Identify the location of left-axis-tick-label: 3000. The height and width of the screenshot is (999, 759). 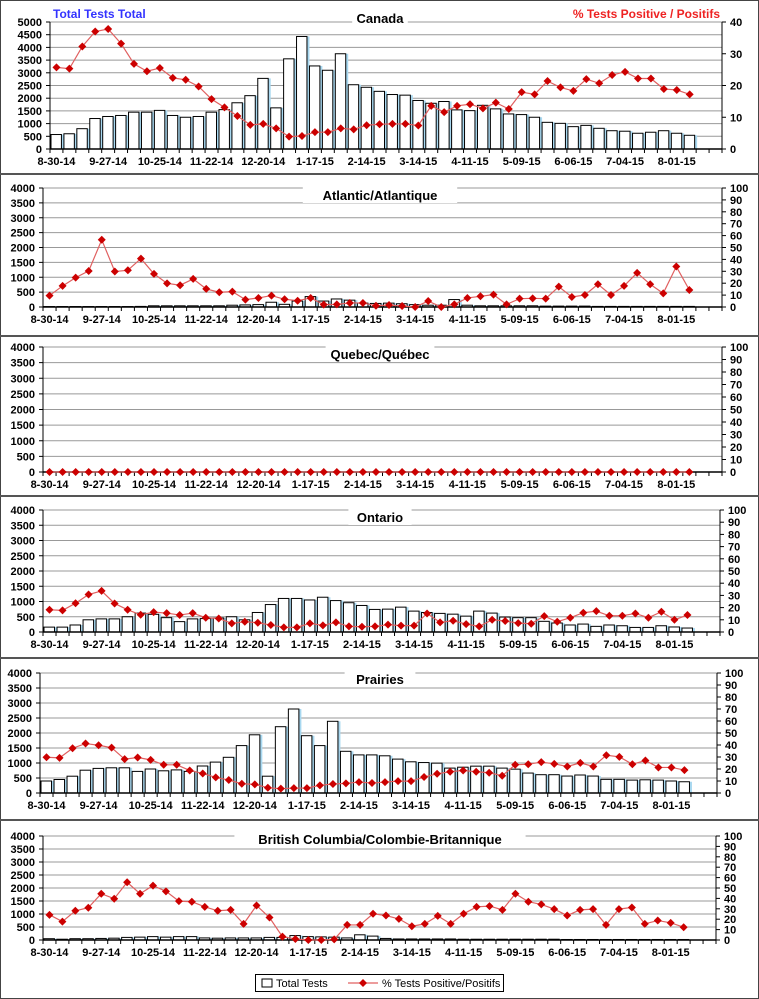
(23, 542).